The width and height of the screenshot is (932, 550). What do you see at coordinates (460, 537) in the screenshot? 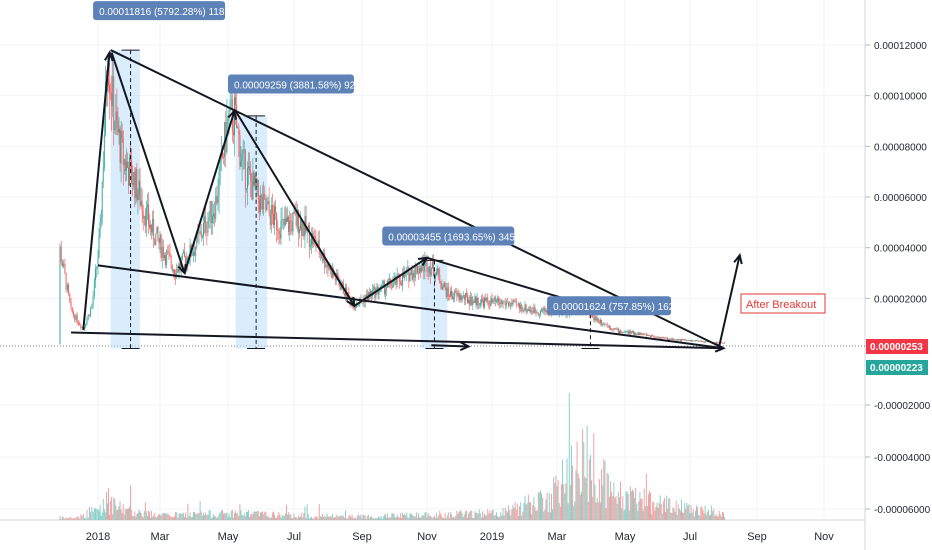
I see `time-axis: 2018 Mar May Jul Sep Nov 2019 Mar May Jul Sep Nov` at bounding box center [460, 537].